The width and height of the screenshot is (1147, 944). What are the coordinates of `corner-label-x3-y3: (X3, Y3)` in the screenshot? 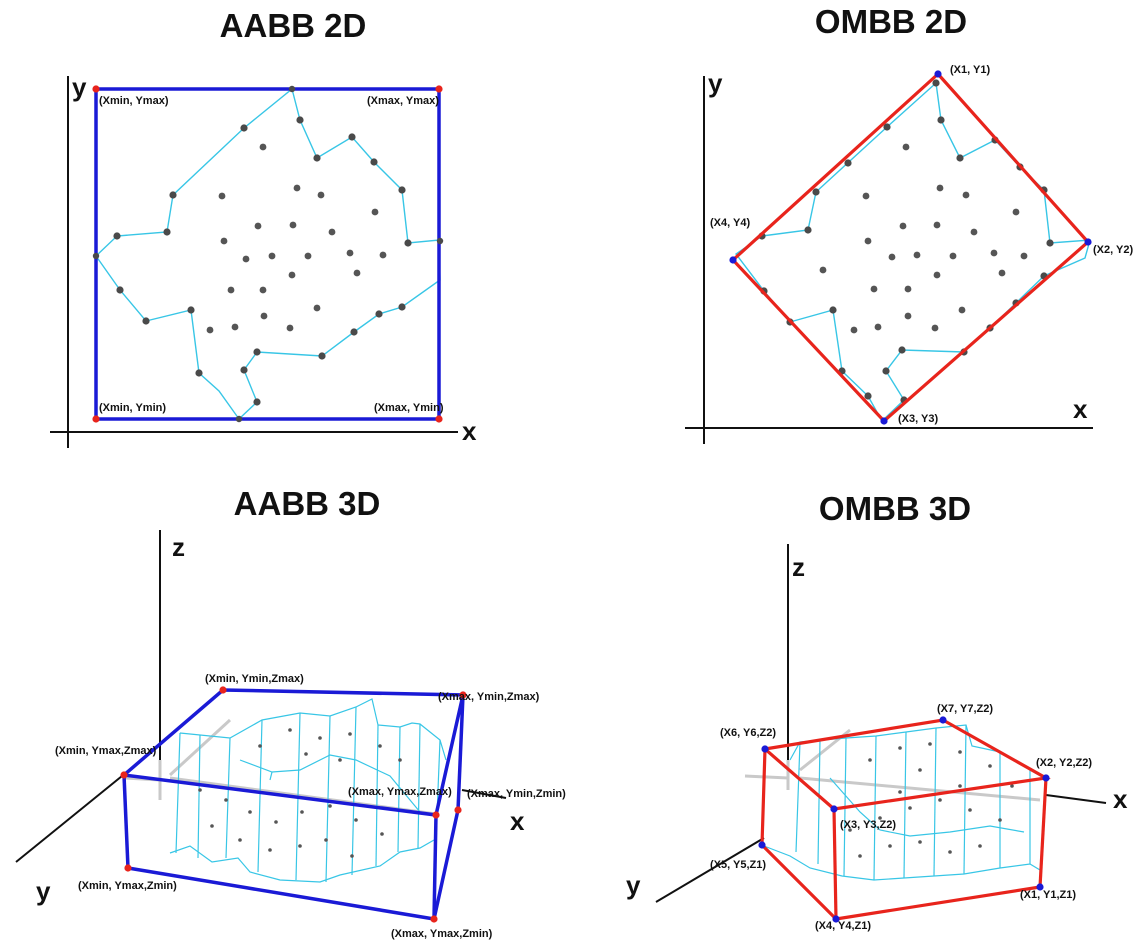 It's located at (918, 419).